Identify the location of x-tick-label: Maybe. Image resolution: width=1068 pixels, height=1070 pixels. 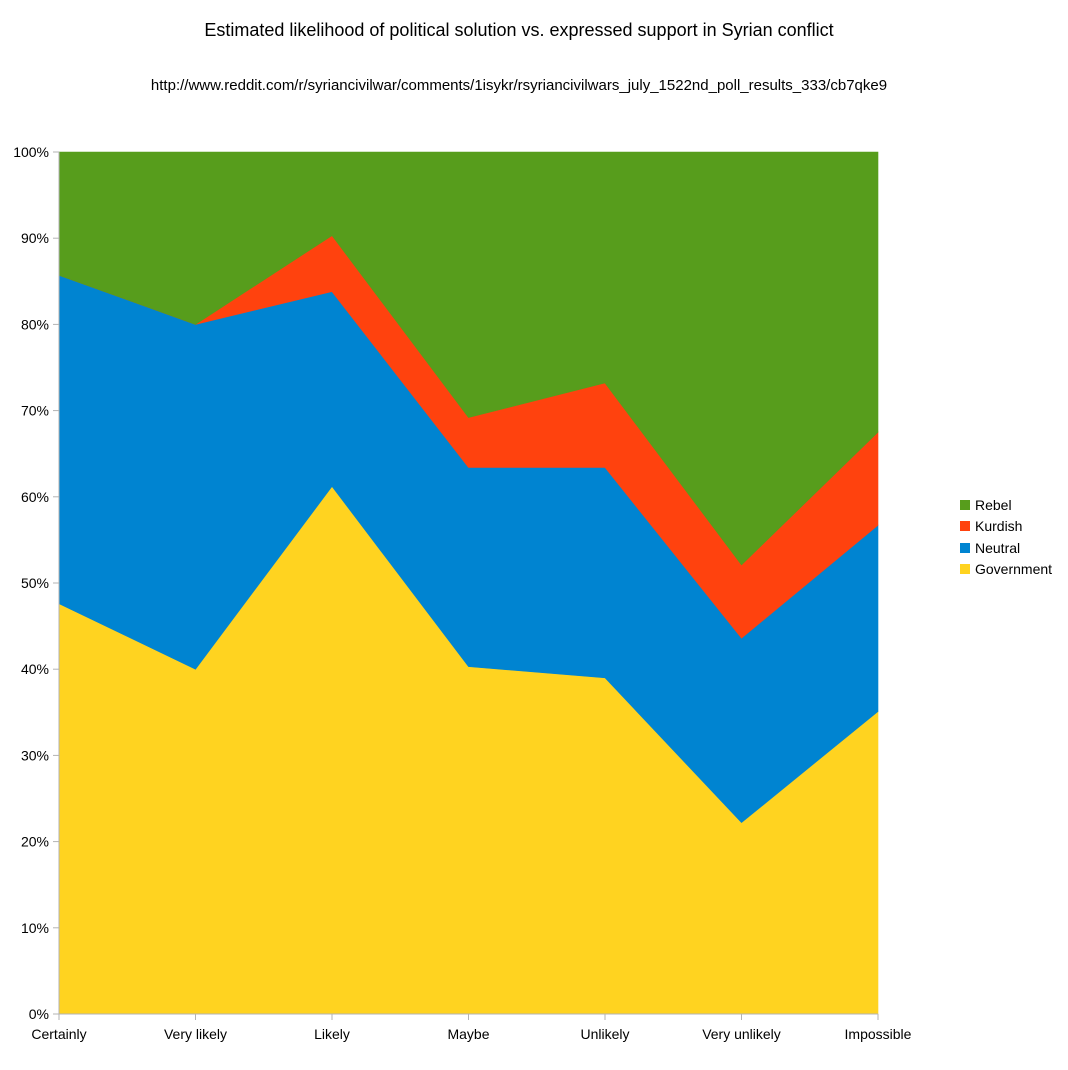
(468, 1034).